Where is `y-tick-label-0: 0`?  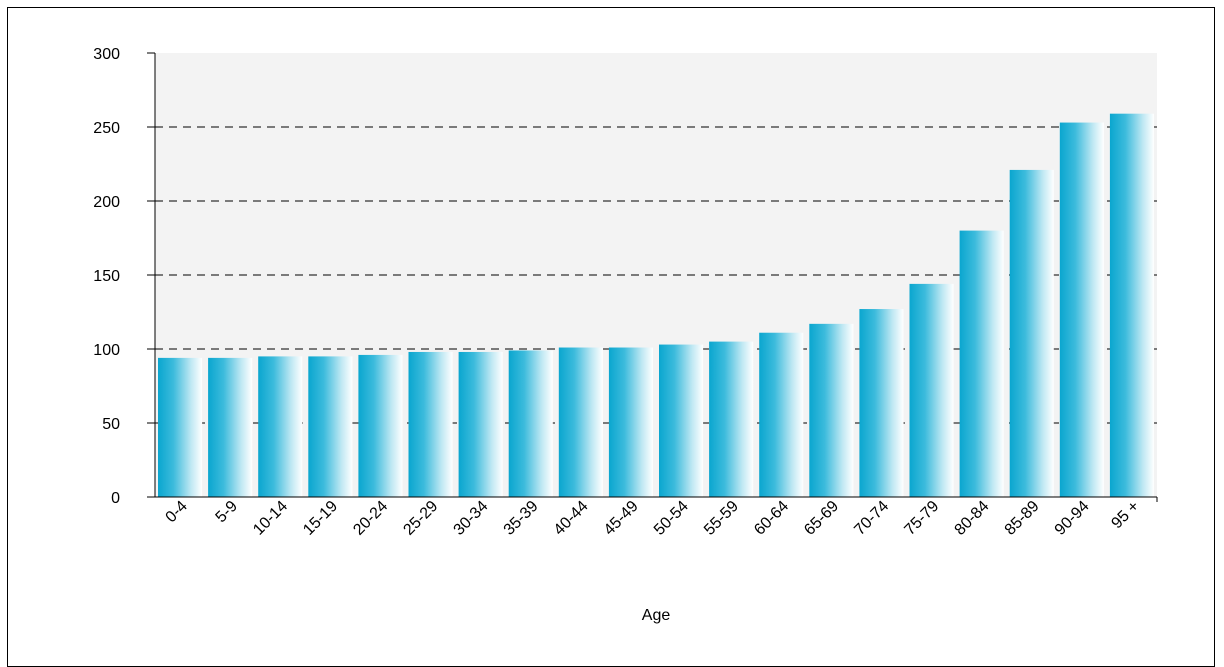
y-tick-label-0: 0 is located at coordinates (115, 498).